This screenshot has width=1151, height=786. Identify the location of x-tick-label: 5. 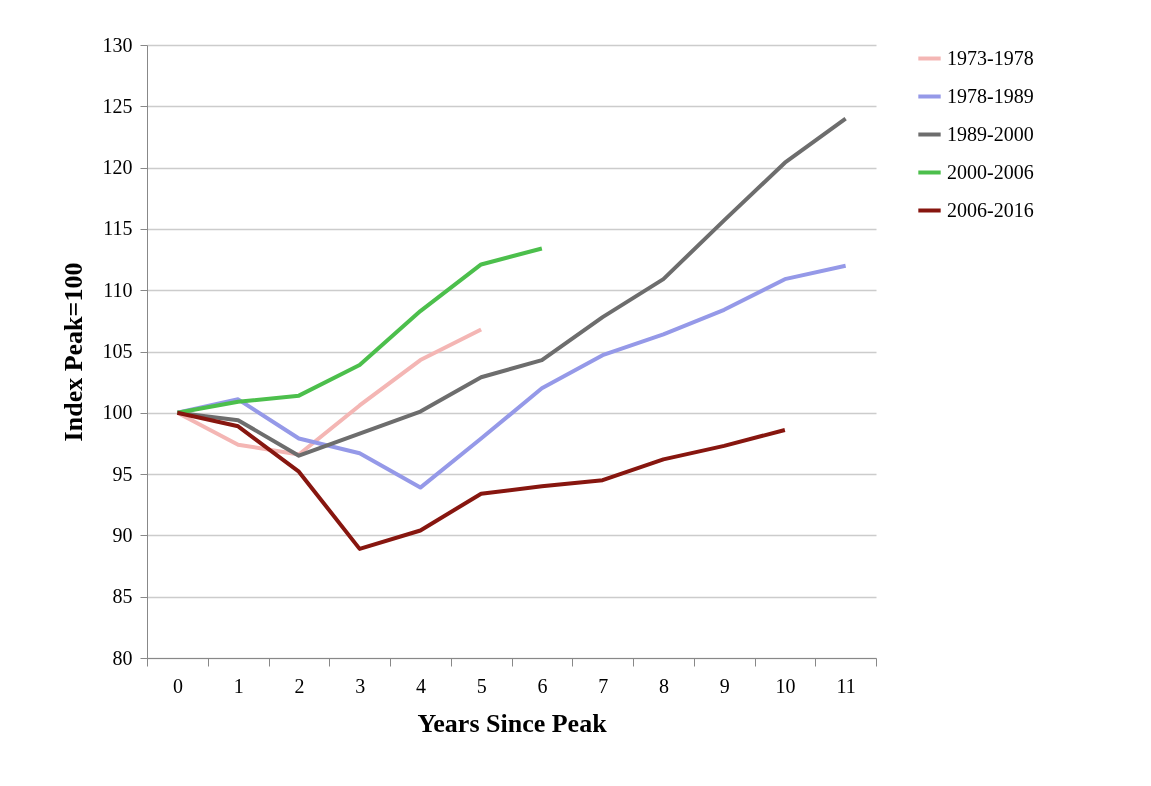
(481, 685).